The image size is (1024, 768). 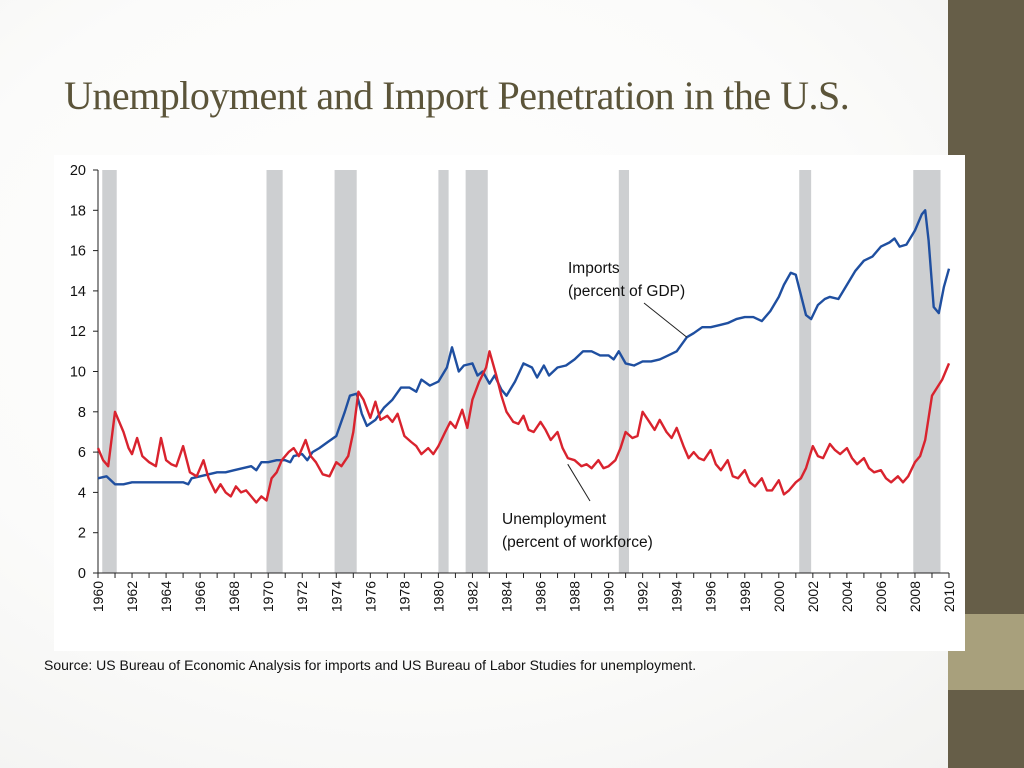 What do you see at coordinates (626, 291) in the screenshot?
I see `imports-annotation-line-1: (percent of GDP)` at bounding box center [626, 291].